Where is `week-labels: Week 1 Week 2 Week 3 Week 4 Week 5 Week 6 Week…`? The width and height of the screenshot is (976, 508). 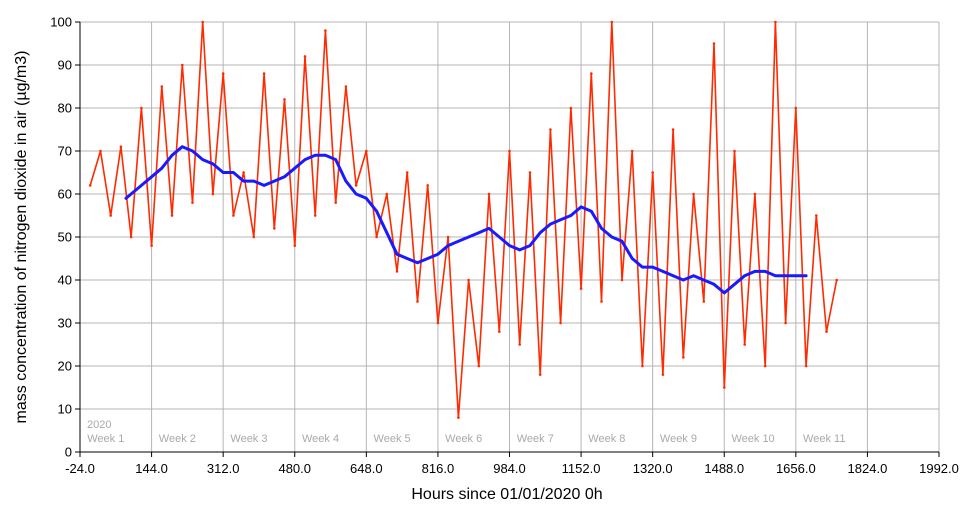
week-labels: Week 1 Week 2 Week 3 Week 4 Week 5 Week 6 Week… is located at coordinates (466, 439).